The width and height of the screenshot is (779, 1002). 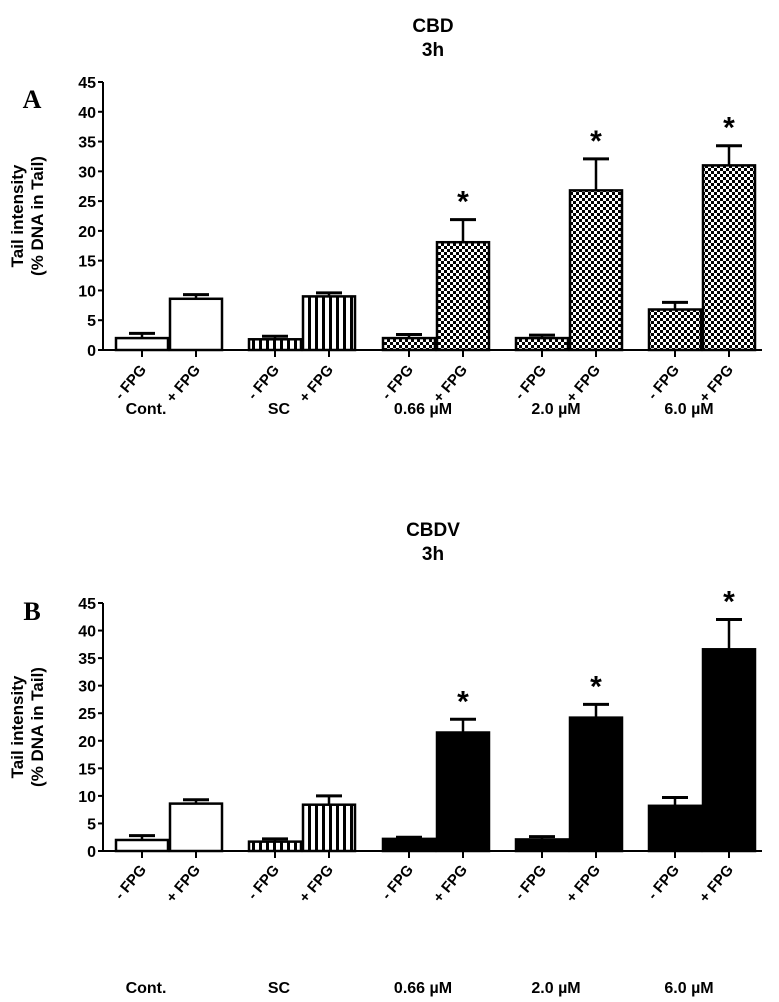 What do you see at coordinates (433, 530) in the screenshot?
I see `chart-title: CBDV` at bounding box center [433, 530].